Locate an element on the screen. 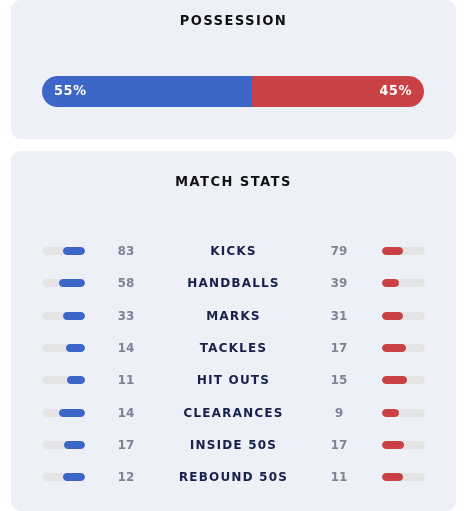  stat-row: 11 HIT OUTS 15 is located at coordinates (233, 380).